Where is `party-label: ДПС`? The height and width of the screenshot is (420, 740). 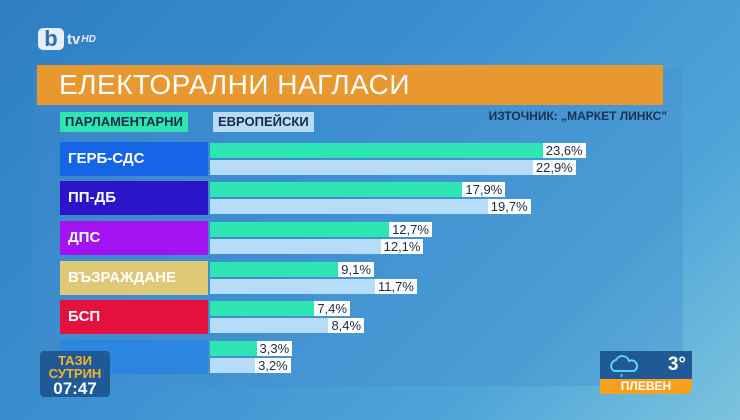
party-label: ДПС is located at coordinates (134, 238).